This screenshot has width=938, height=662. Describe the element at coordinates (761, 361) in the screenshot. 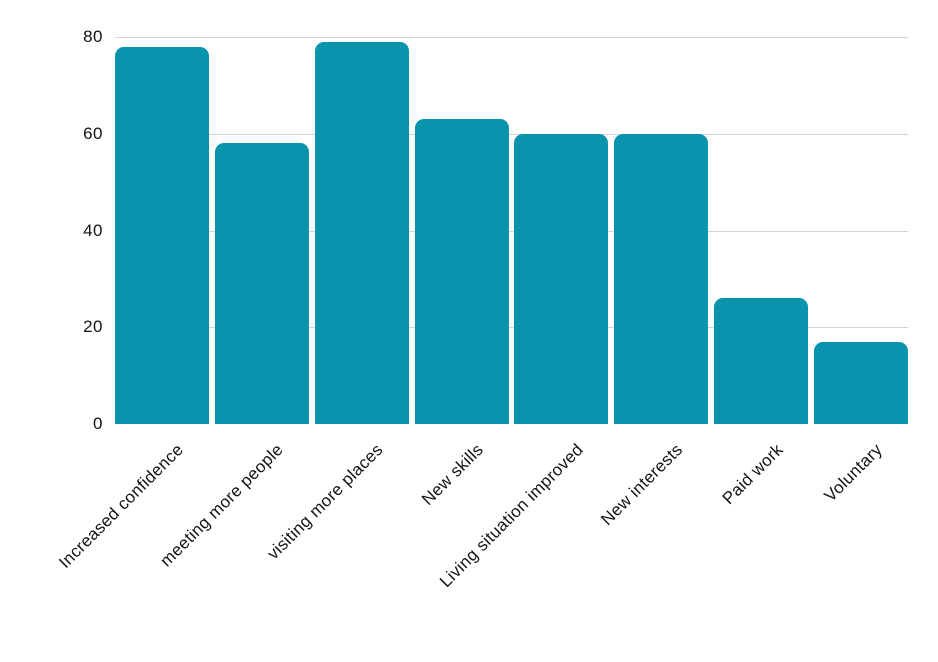

I see `bar-paid-work` at that location.